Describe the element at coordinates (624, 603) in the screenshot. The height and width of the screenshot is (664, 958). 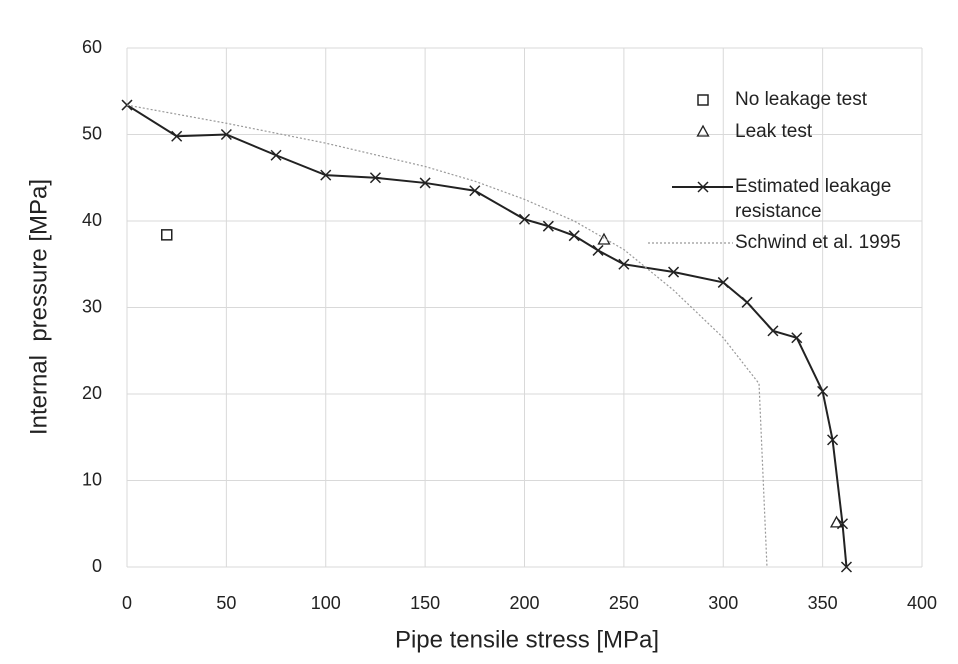
I see `x-tick-label: 250` at that location.